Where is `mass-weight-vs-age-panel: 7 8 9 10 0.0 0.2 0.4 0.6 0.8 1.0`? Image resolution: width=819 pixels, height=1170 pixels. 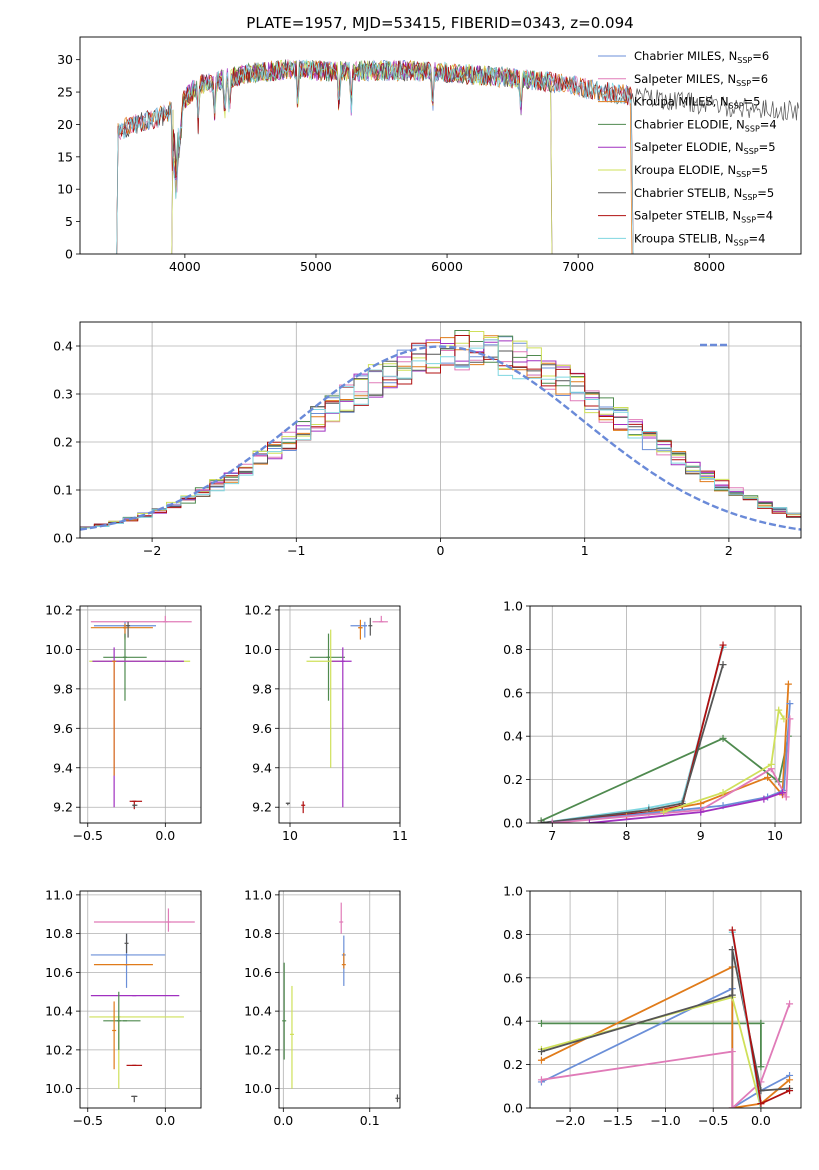 mass-weight-vs-age-panel: 7 8 9 10 0.0 0.2 0.4 0.6 0.8 1.0 is located at coordinates (652, 721).